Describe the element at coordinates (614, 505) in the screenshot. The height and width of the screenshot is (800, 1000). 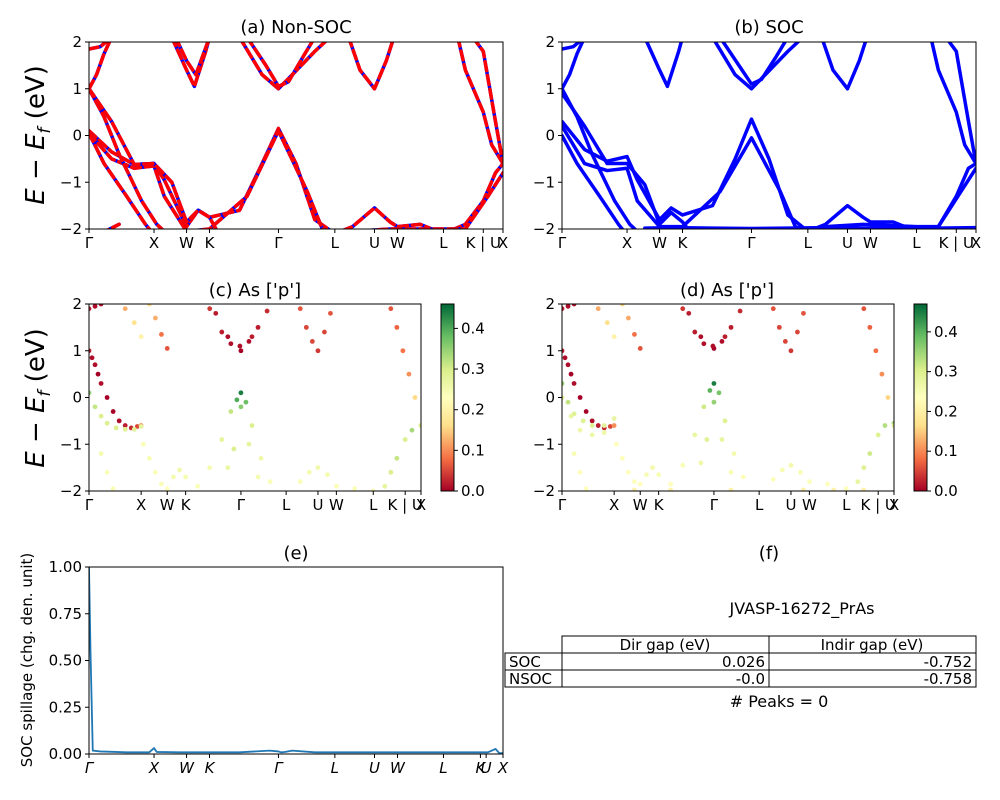
I see `xtick-label-d: X` at that location.